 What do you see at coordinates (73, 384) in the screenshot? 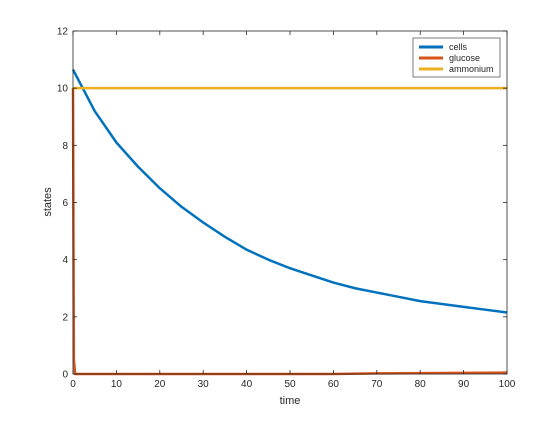
I see `x-tick-label: 0` at bounding box center [73, 384].